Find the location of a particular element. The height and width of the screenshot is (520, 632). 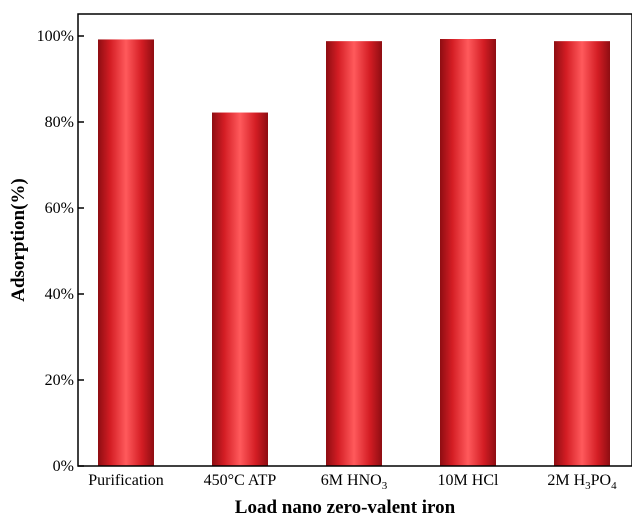

y-tick-label: 0% is located at coordinates (63, 466).